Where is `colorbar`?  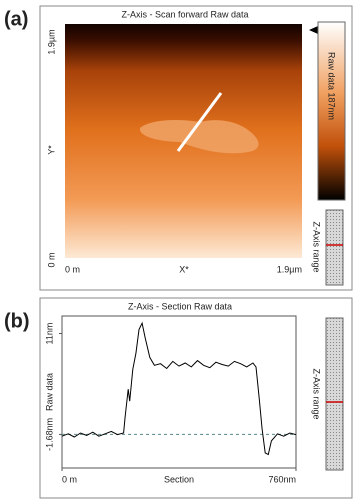 colorbar is located at coordinates (331, 111).